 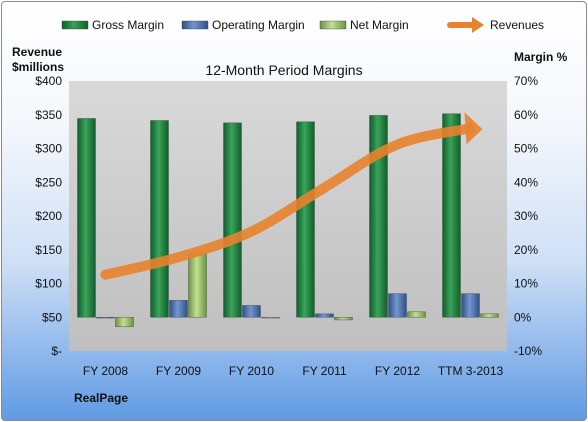 I want to click on legend-label: Operating Margin, so click(x=258, y=25).